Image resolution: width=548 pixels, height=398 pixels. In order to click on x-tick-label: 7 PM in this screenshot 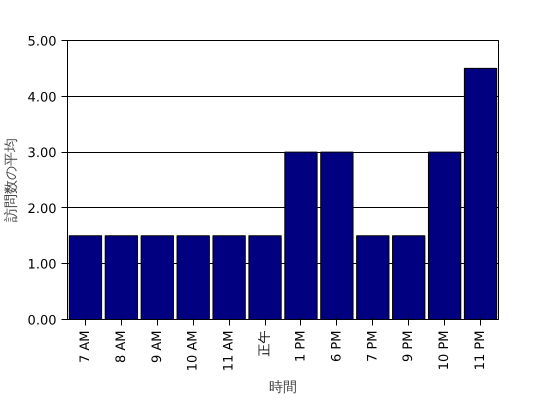, I will do `click(372, 346)`.